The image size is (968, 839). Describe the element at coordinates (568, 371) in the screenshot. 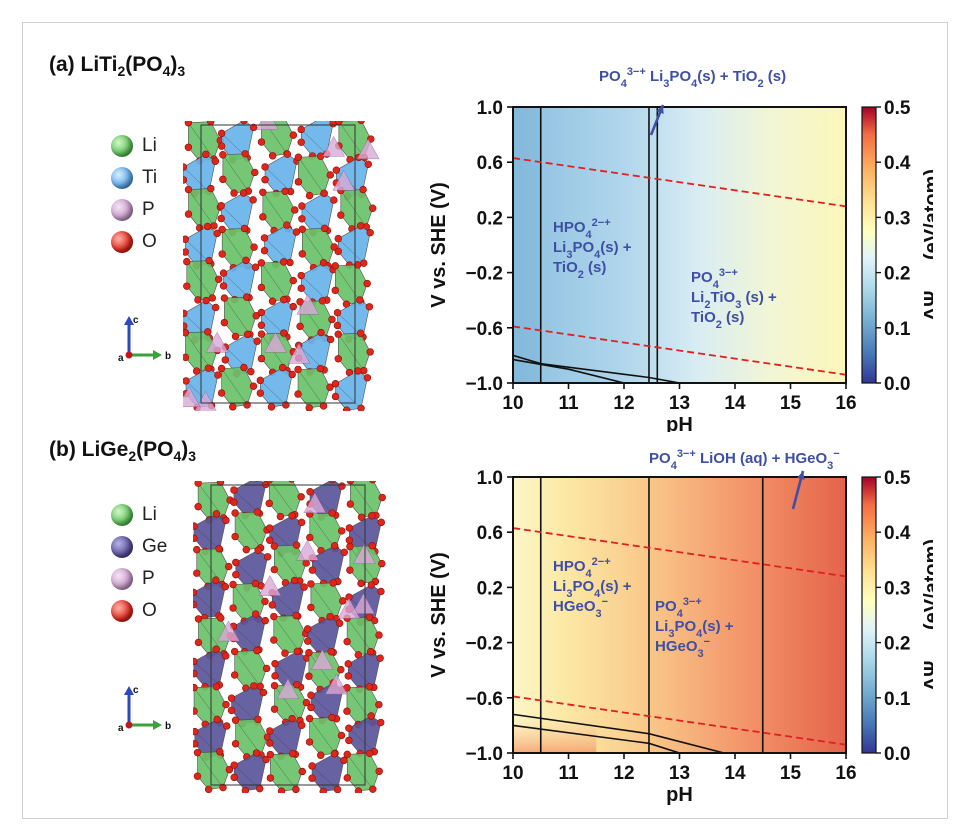

I see `phase-boundary` at that location.